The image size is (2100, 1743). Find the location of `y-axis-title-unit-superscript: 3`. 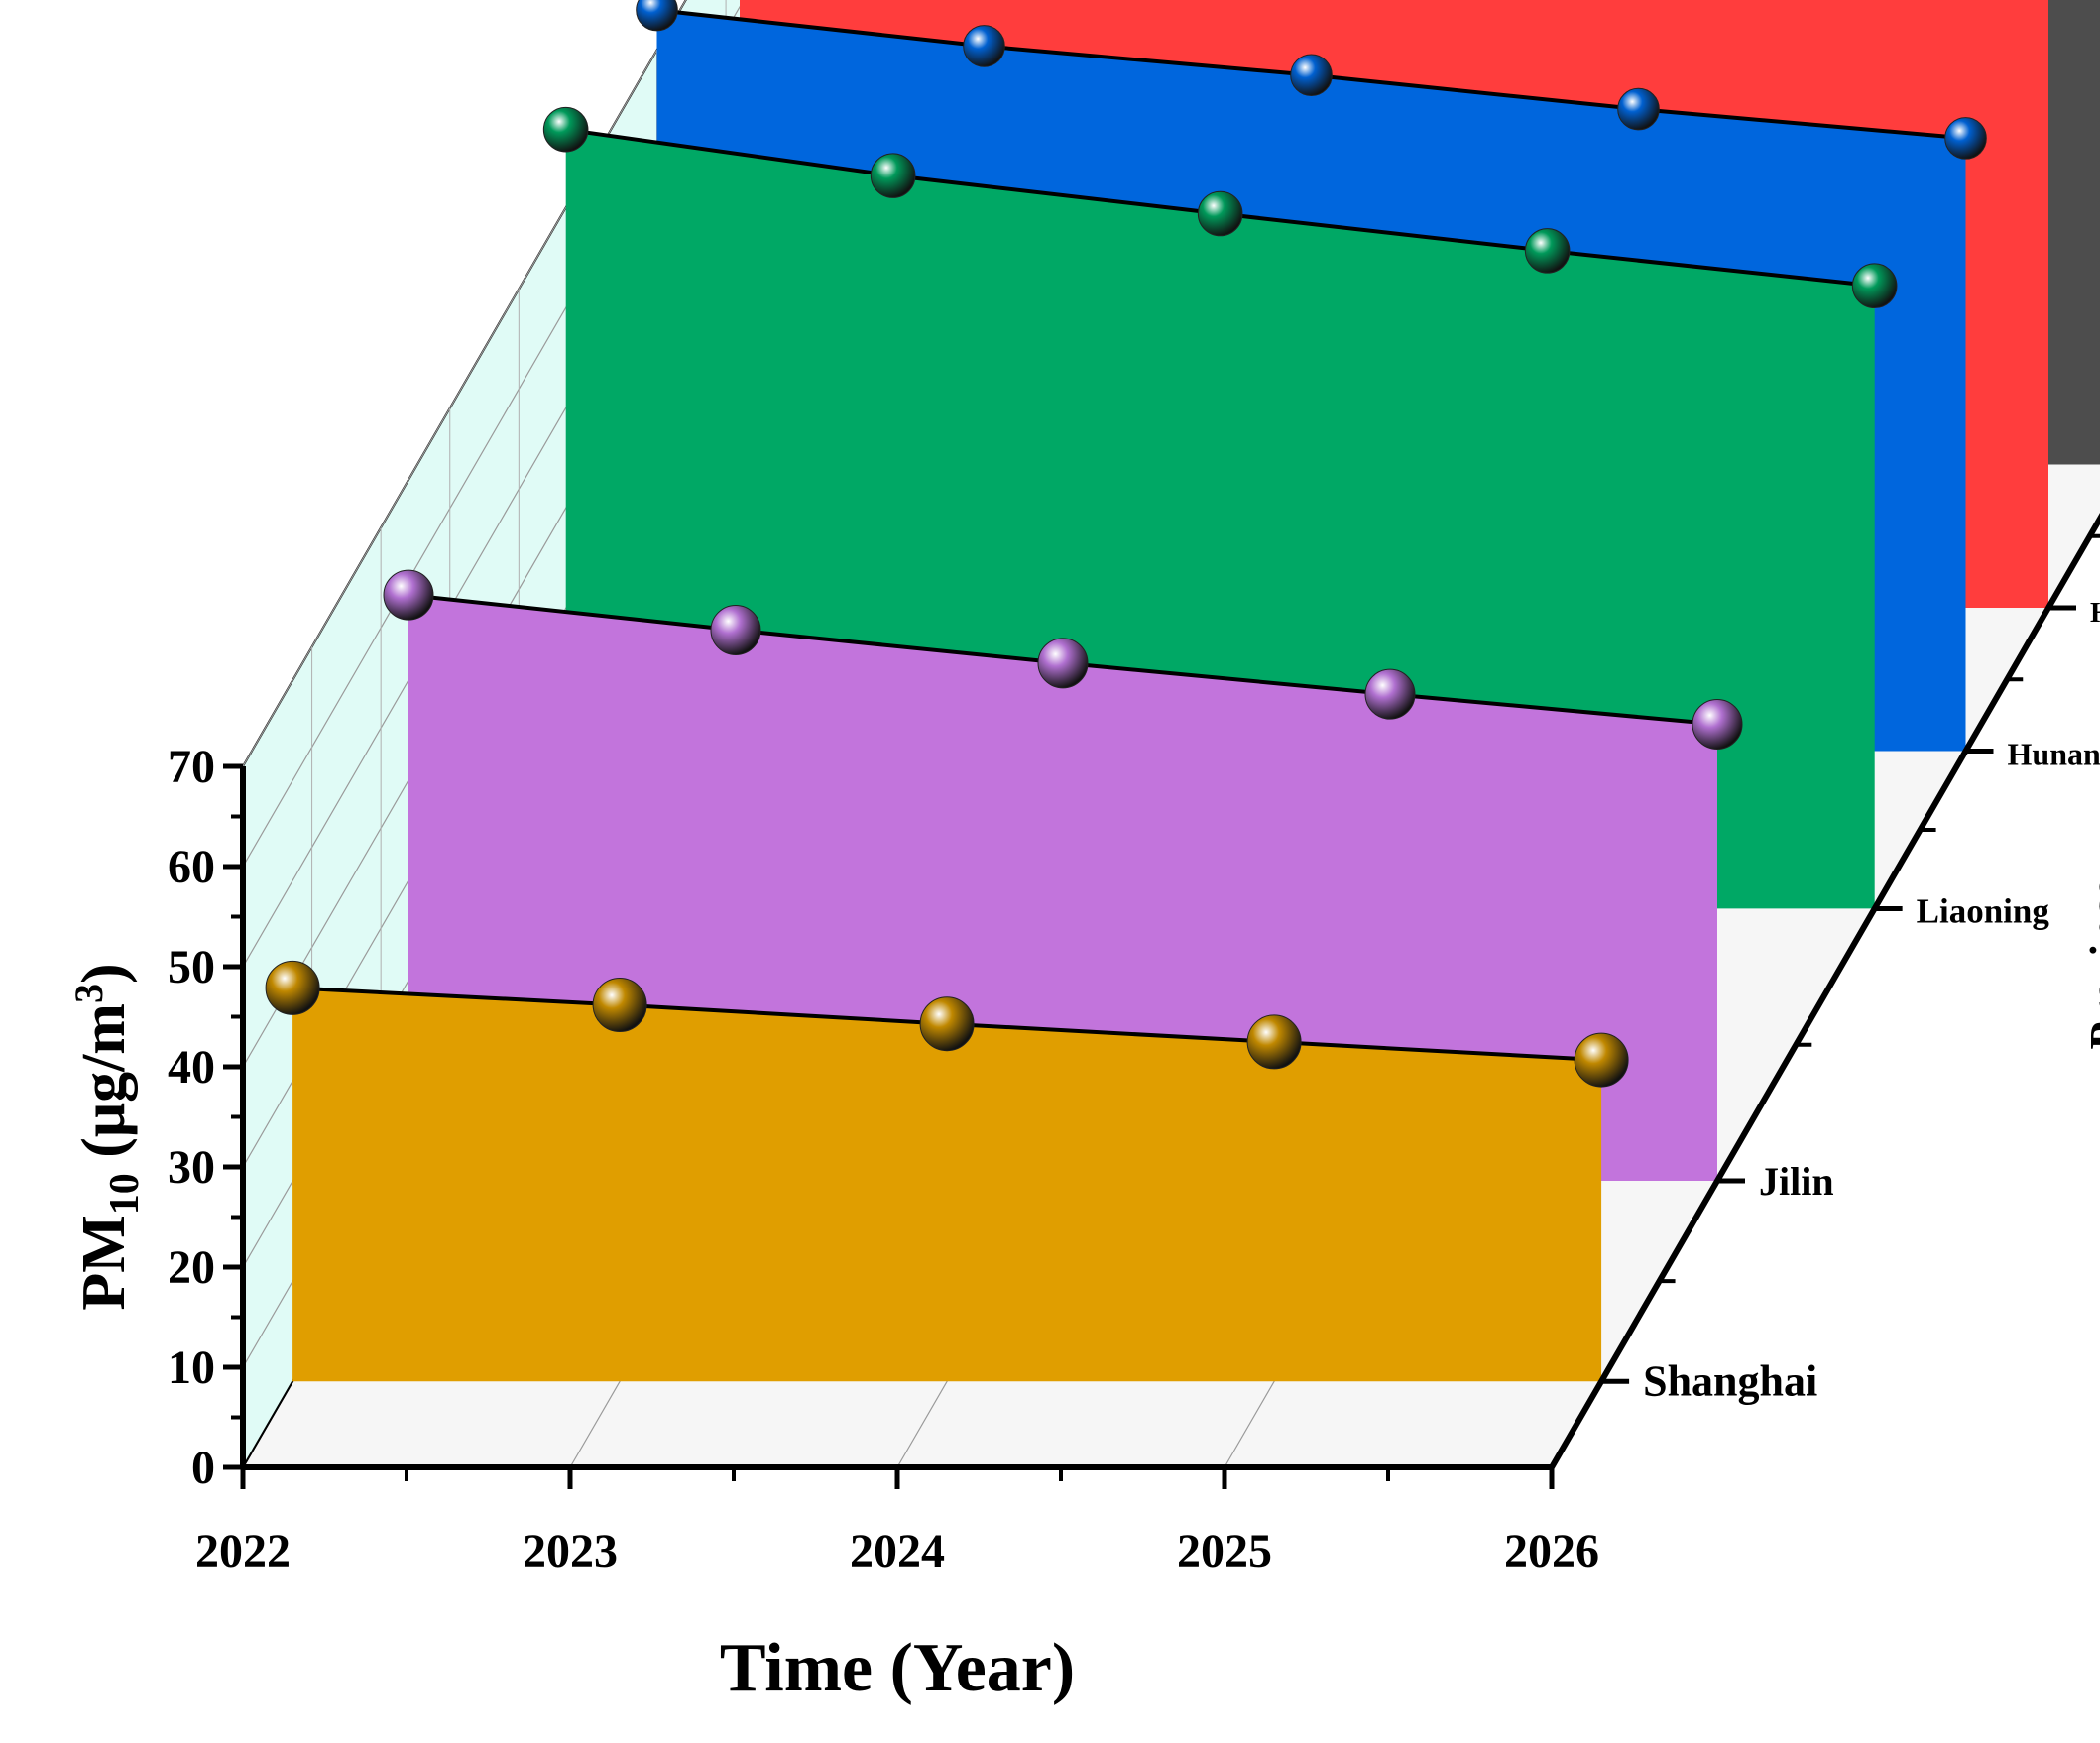

y-axis-title-unit-superscript: 3 is located at coordinates (89, 993).